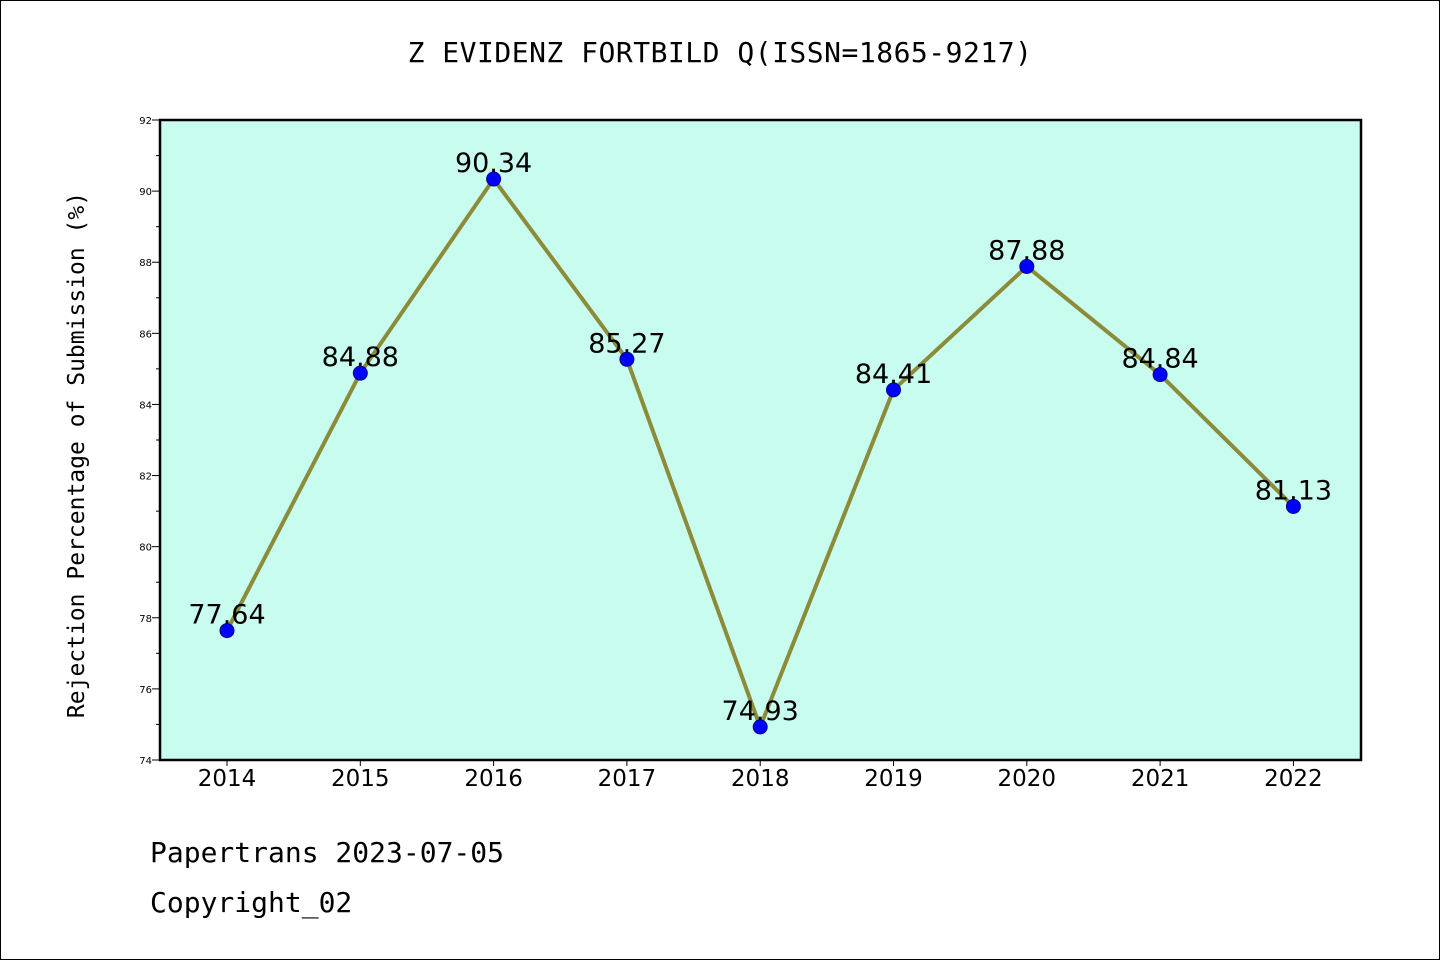 The image size is (1440, 960). What do you see at coordinates (145, 619) in the screenshot?
I see `y-tick-label: 78` at bounding box center [145, 619].